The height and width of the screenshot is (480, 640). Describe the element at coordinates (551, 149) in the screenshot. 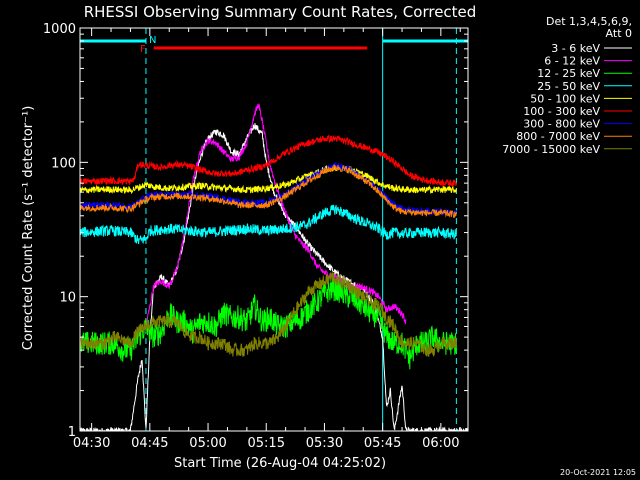

I see `legend-entry-label: 7000 - 15000 keV` at that location.